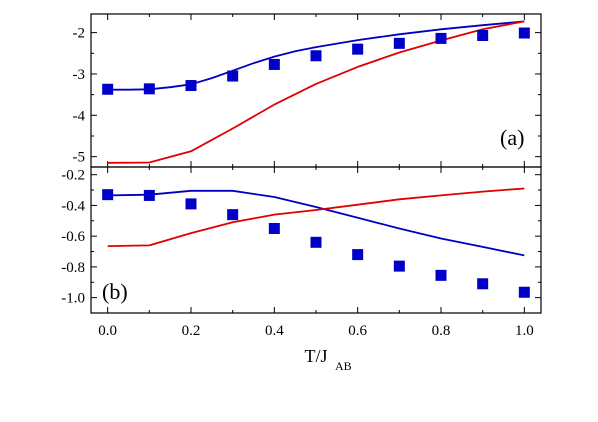 The image size is (598, 422). Describe the element at coordinates (73, 206) in the screenshot. I see `panel-b-ytick-label: -0.4` at that location.